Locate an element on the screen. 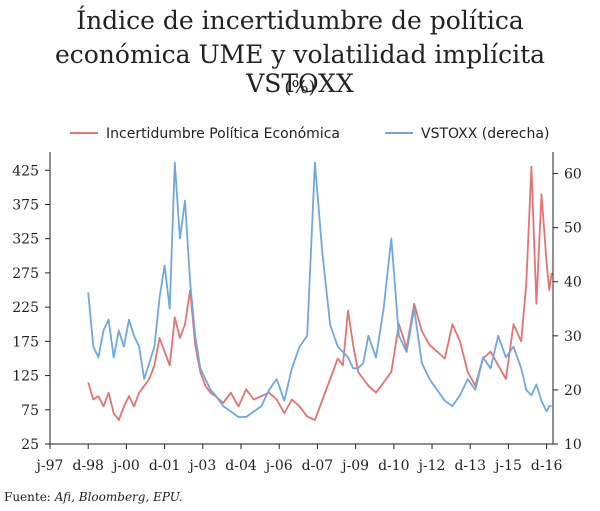 The width and height of the screenshot is (600, 511). x-tick-label: d-13 is located at coordinates (470, 466).